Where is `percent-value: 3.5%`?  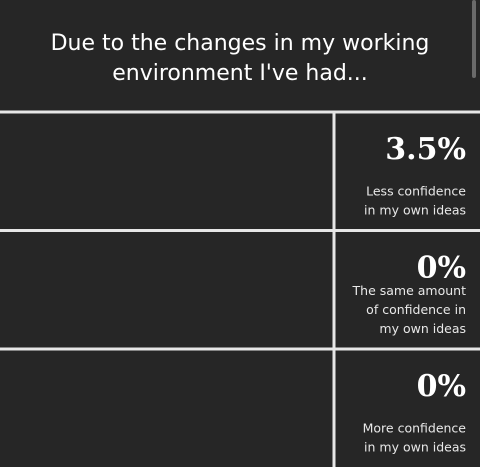
percent-value: 3.5% is located at coordinates (425, 149).